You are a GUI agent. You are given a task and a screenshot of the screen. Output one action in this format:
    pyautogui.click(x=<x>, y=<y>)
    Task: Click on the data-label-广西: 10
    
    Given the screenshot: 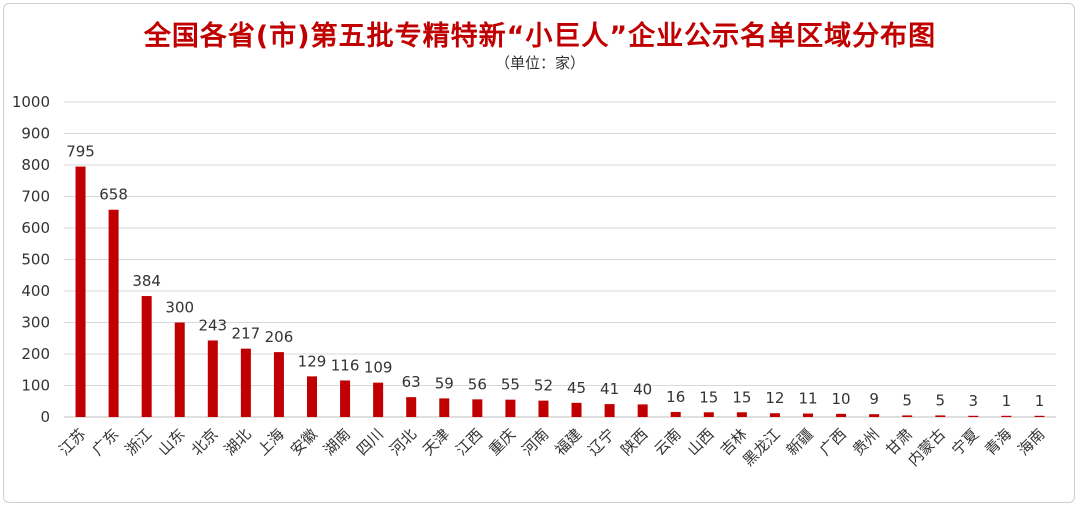 What is the action you would take?
    pyautogui.click(x=841, y=399)
    